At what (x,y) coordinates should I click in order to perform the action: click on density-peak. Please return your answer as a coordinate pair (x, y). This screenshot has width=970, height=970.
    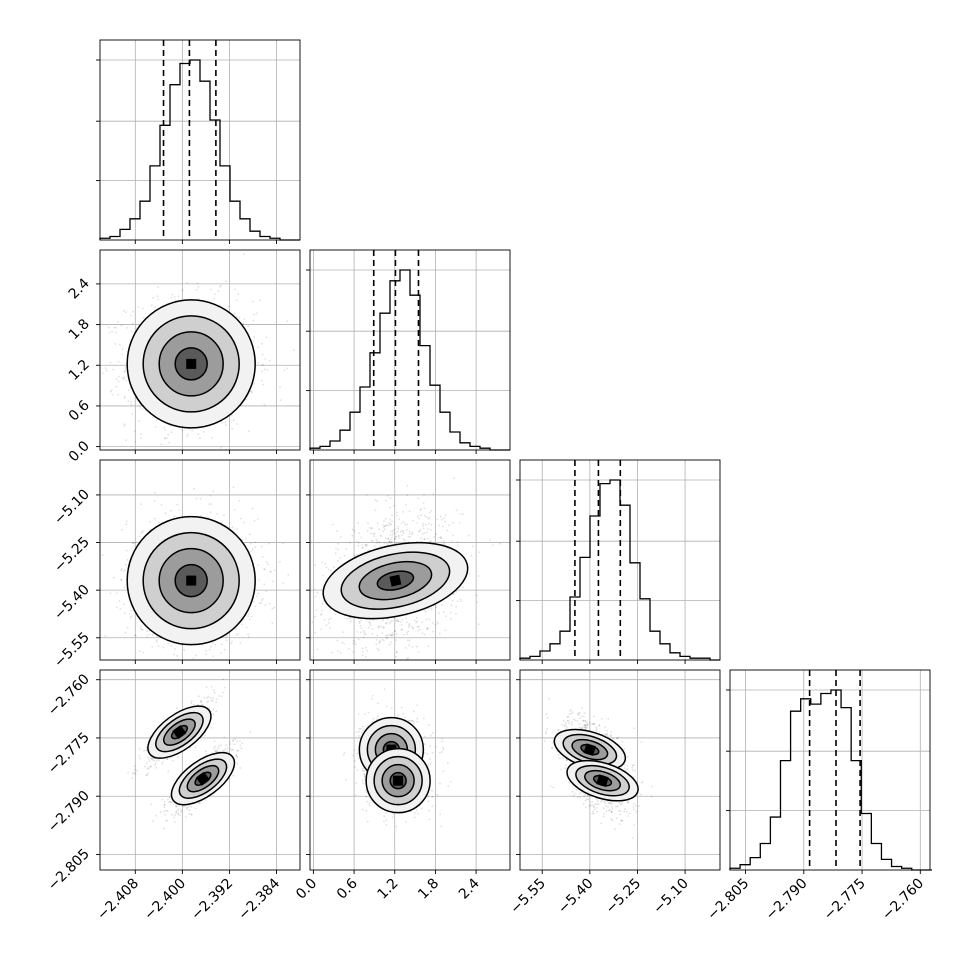
    Looking at the image, I should click on (191, 363).